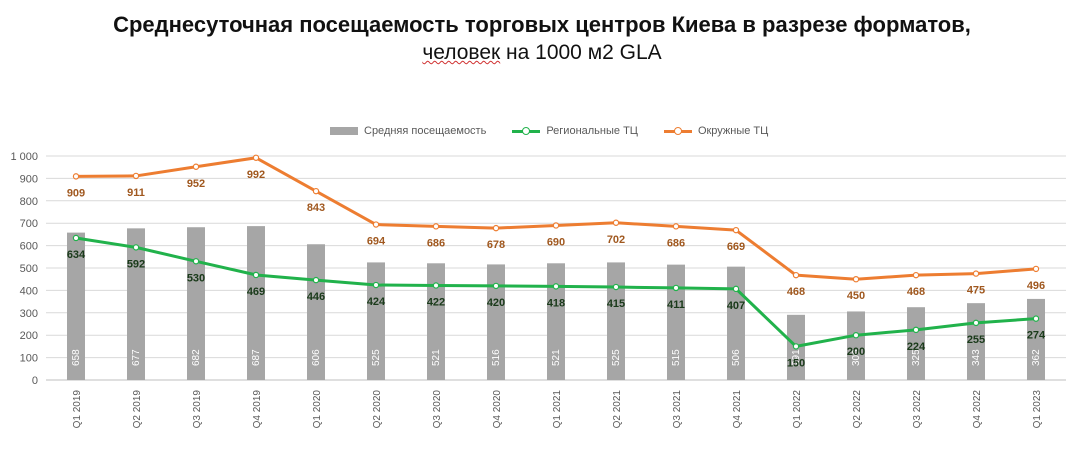  Describe the element at coordinates (676, 357) in the screenshot. I see `bar-value-label: 515` at that location.